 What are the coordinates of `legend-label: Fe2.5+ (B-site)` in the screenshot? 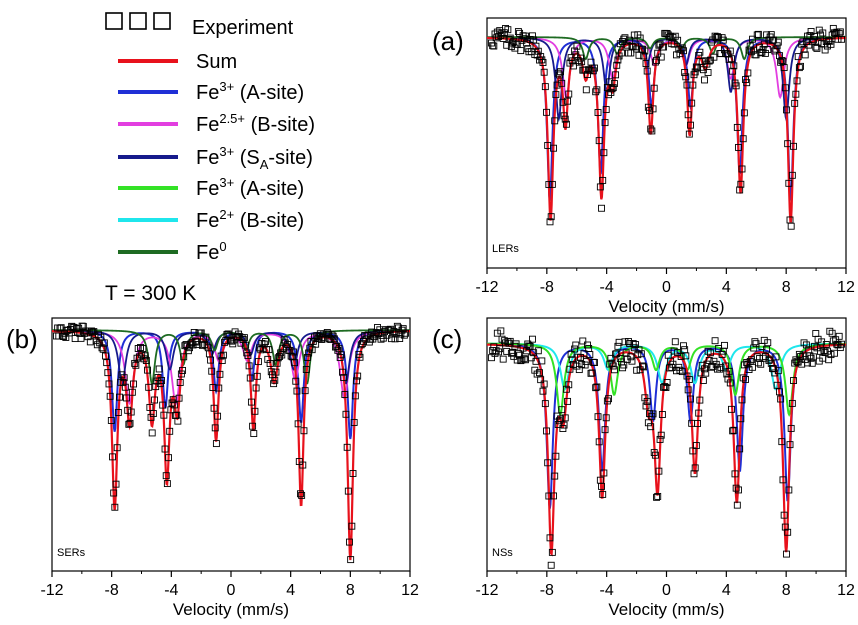 It's located at (255, 123).